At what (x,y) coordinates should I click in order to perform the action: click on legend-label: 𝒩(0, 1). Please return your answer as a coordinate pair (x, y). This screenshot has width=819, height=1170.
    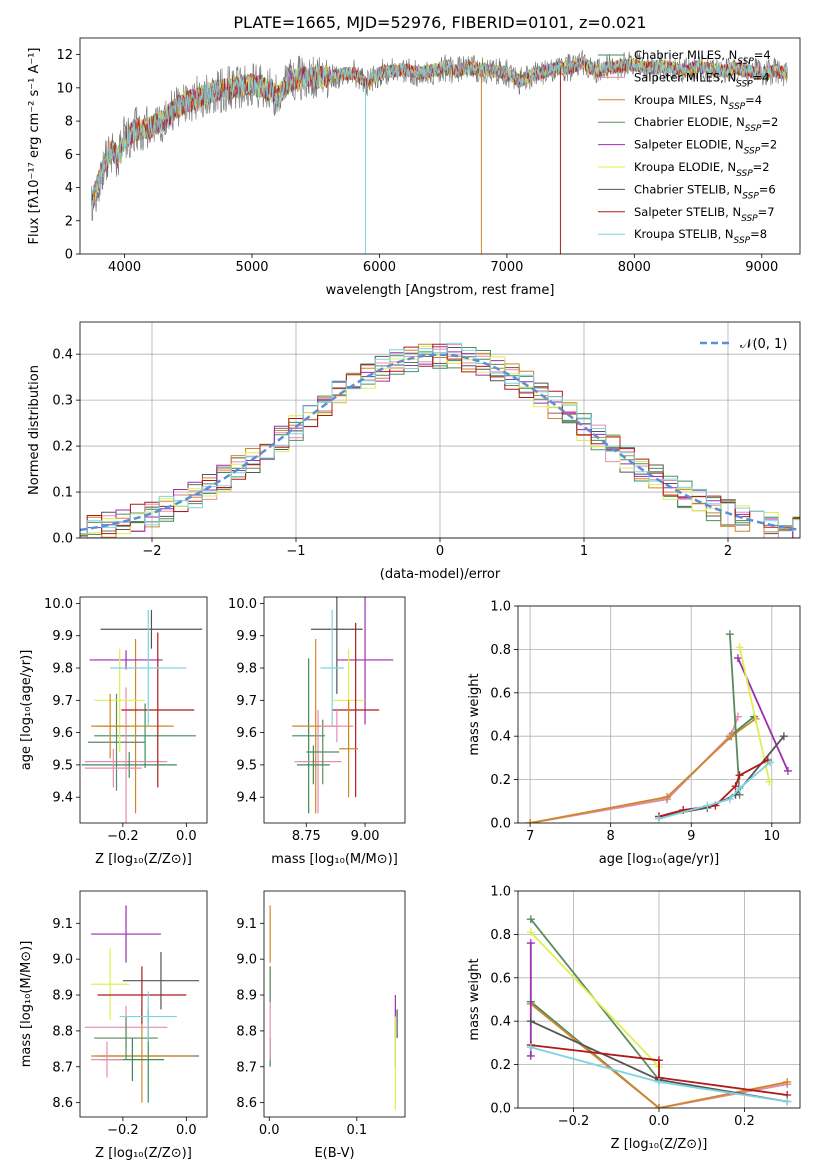
    Looking at the image, I should click on (763, 344).